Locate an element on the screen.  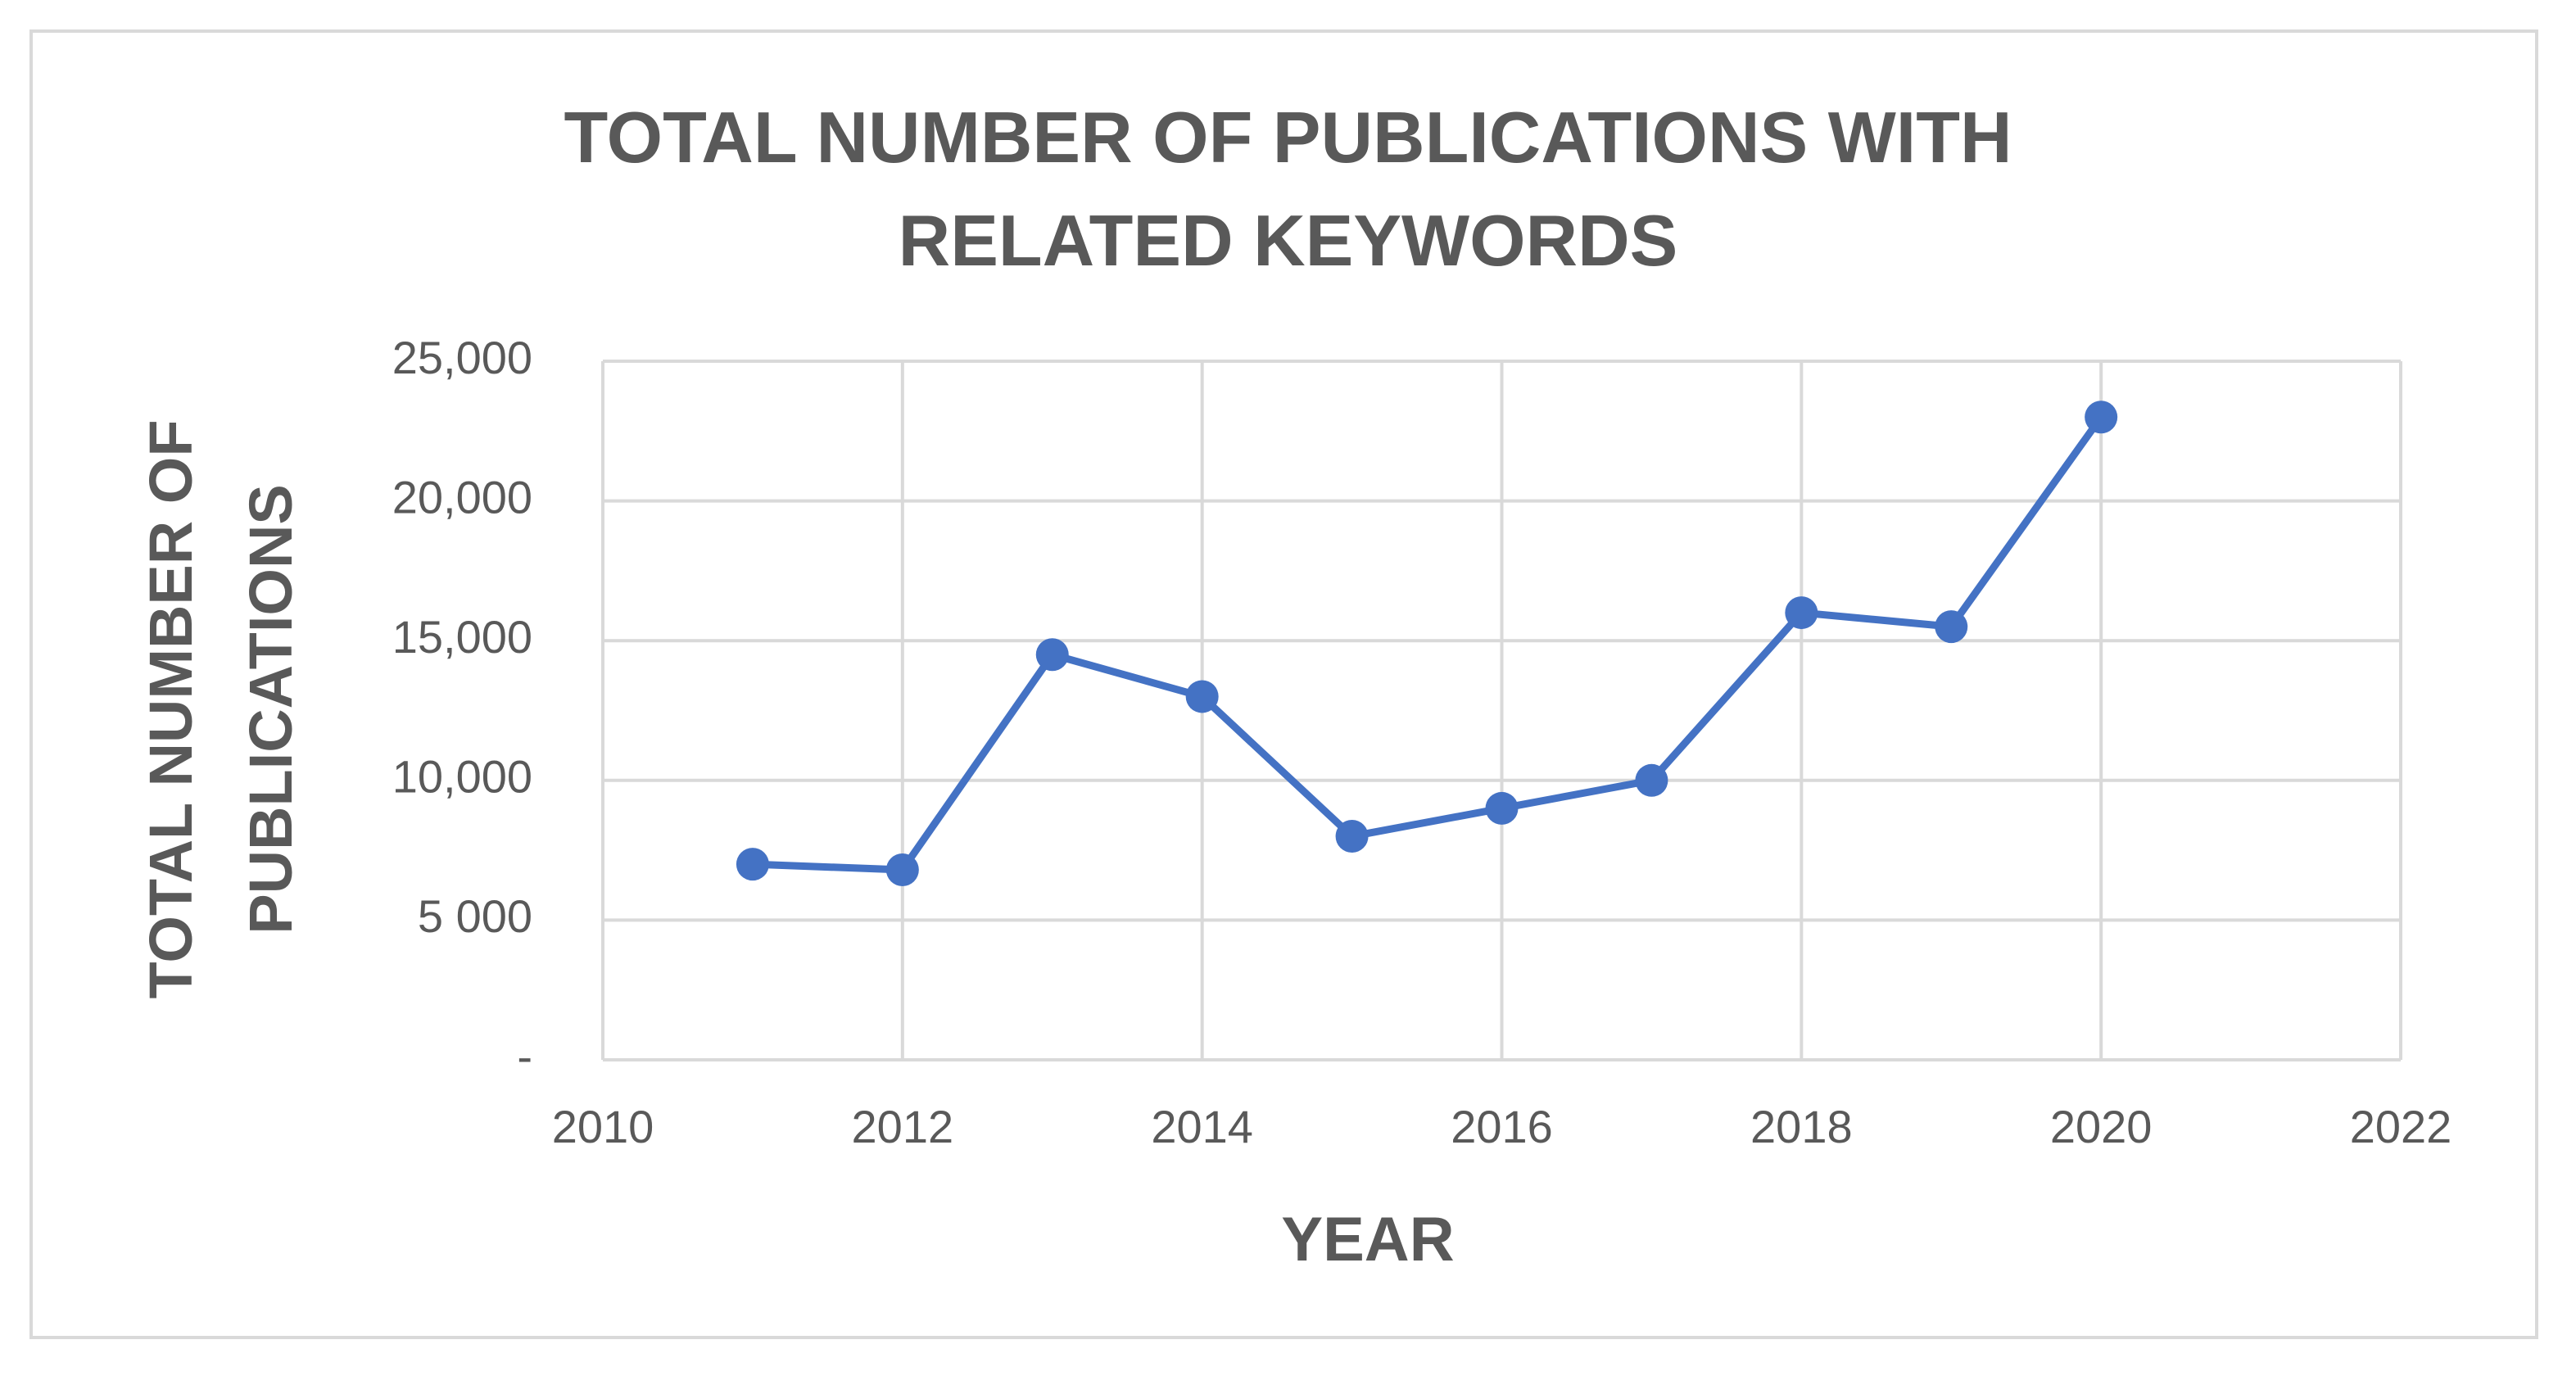
y-tick-label: 25,000 is located at coordinates (462, 357).